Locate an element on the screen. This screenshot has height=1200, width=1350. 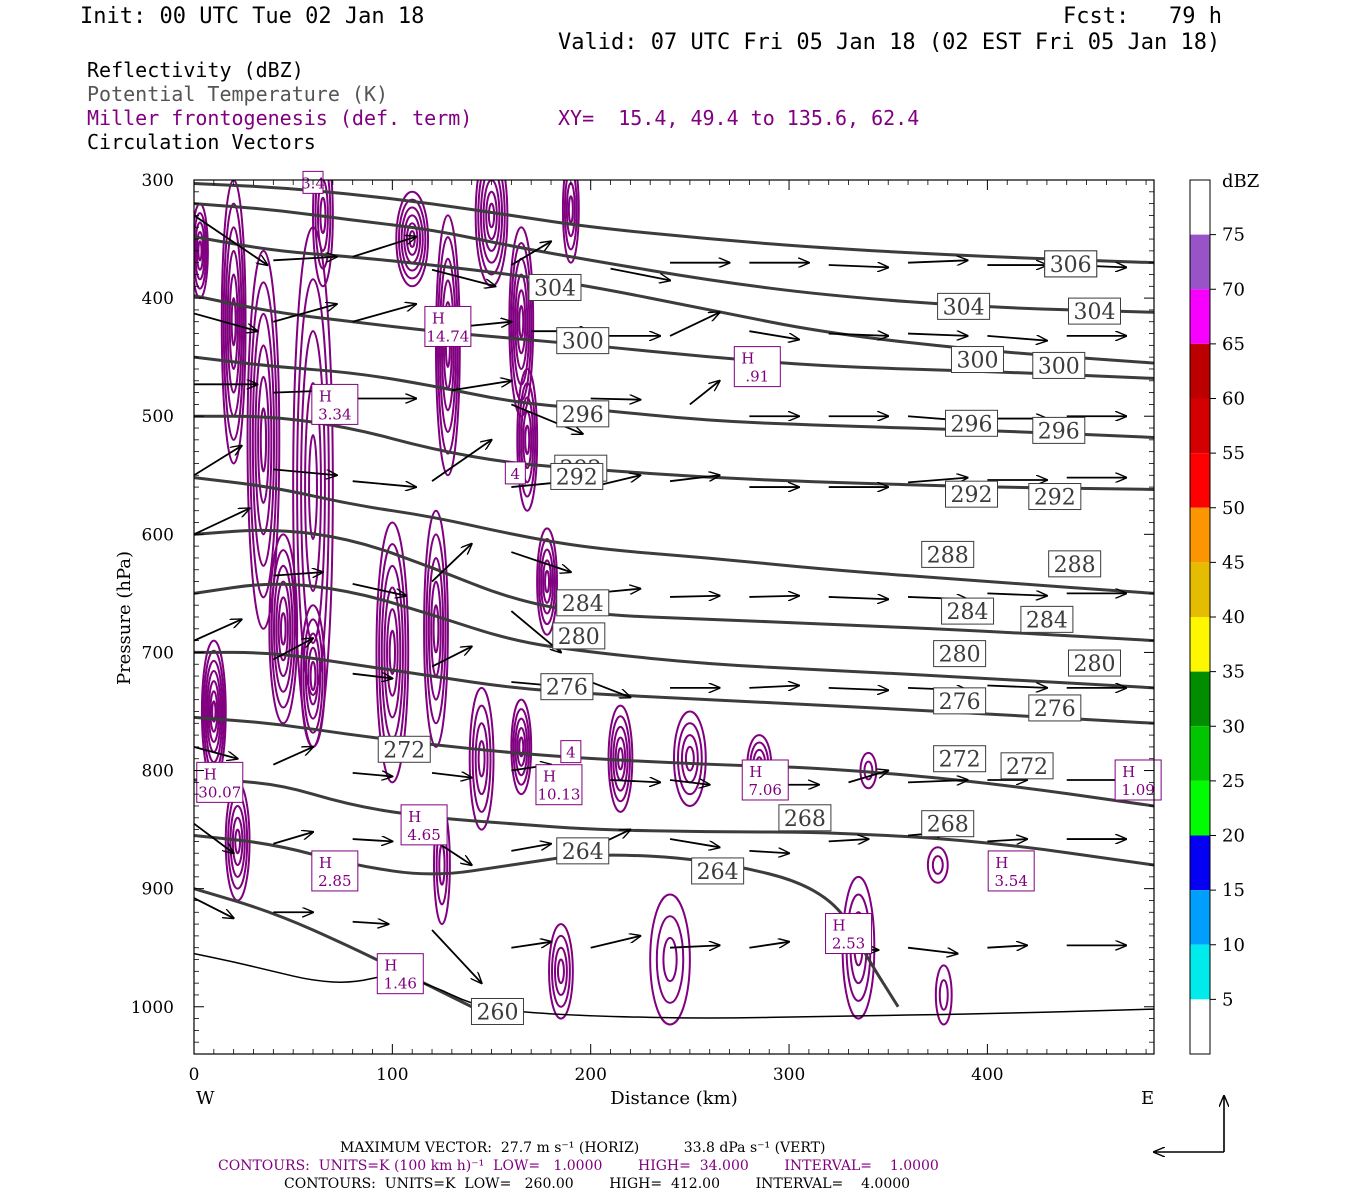
colorbar-label: 5 is located at coordinates (1227, 999).